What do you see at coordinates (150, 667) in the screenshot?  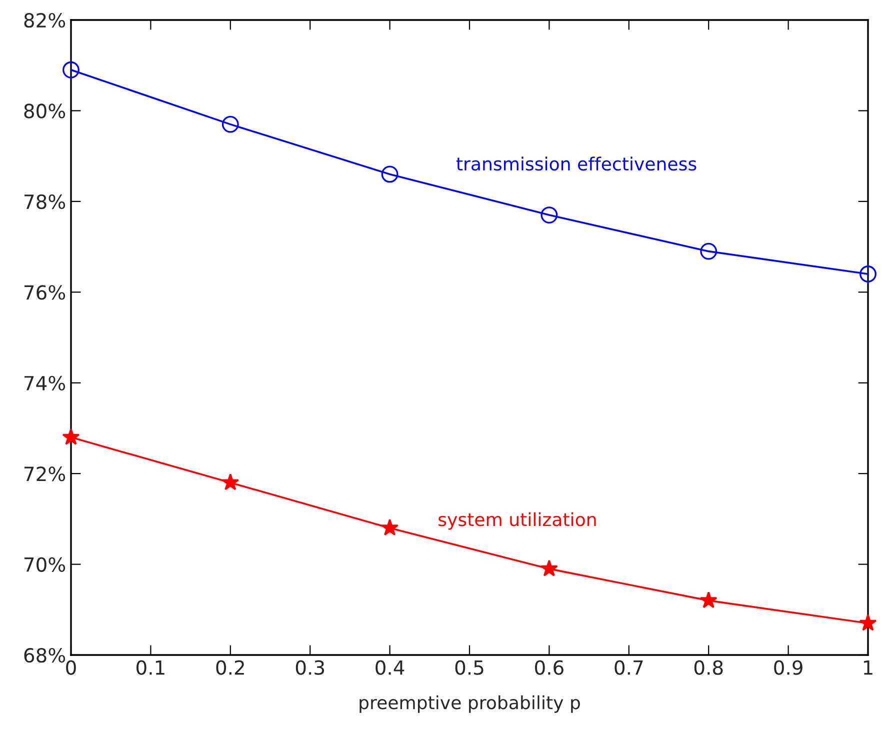 I see `x-tick-label: 0.1` at bounding box center [150, 667].